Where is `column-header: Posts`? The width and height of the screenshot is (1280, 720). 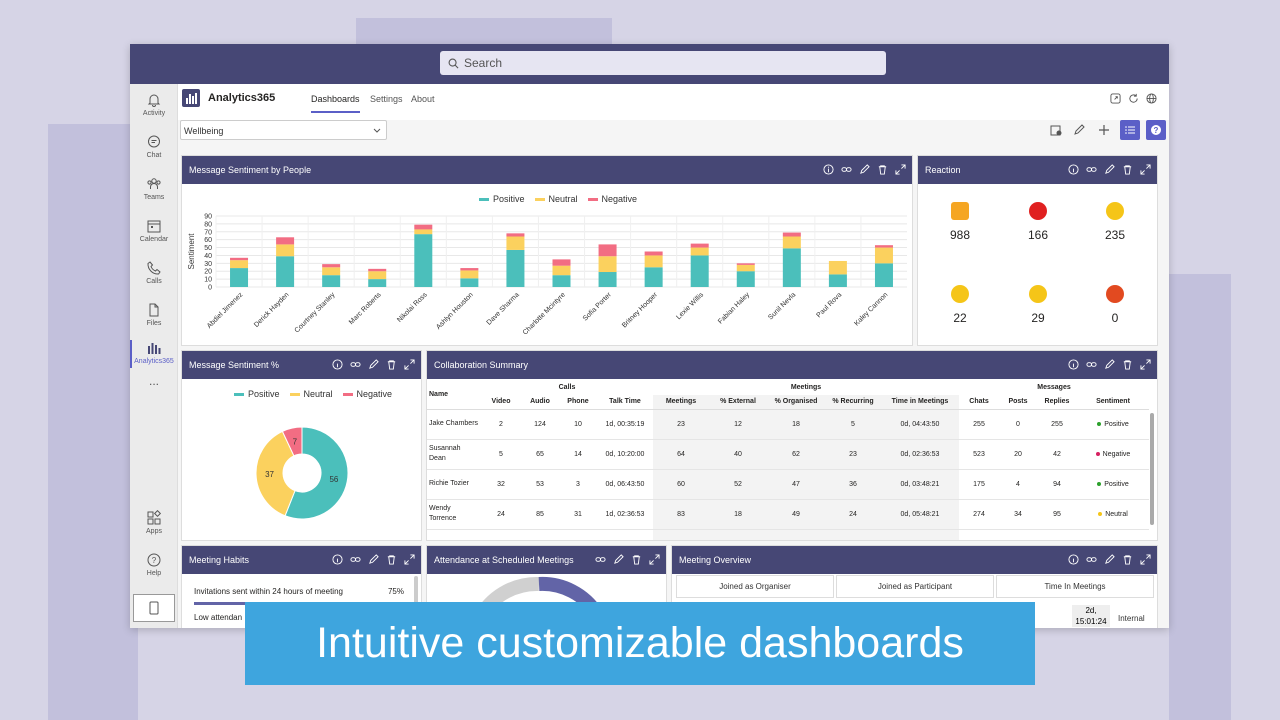 column-header: Posts is located at coordinates (1018, 402).